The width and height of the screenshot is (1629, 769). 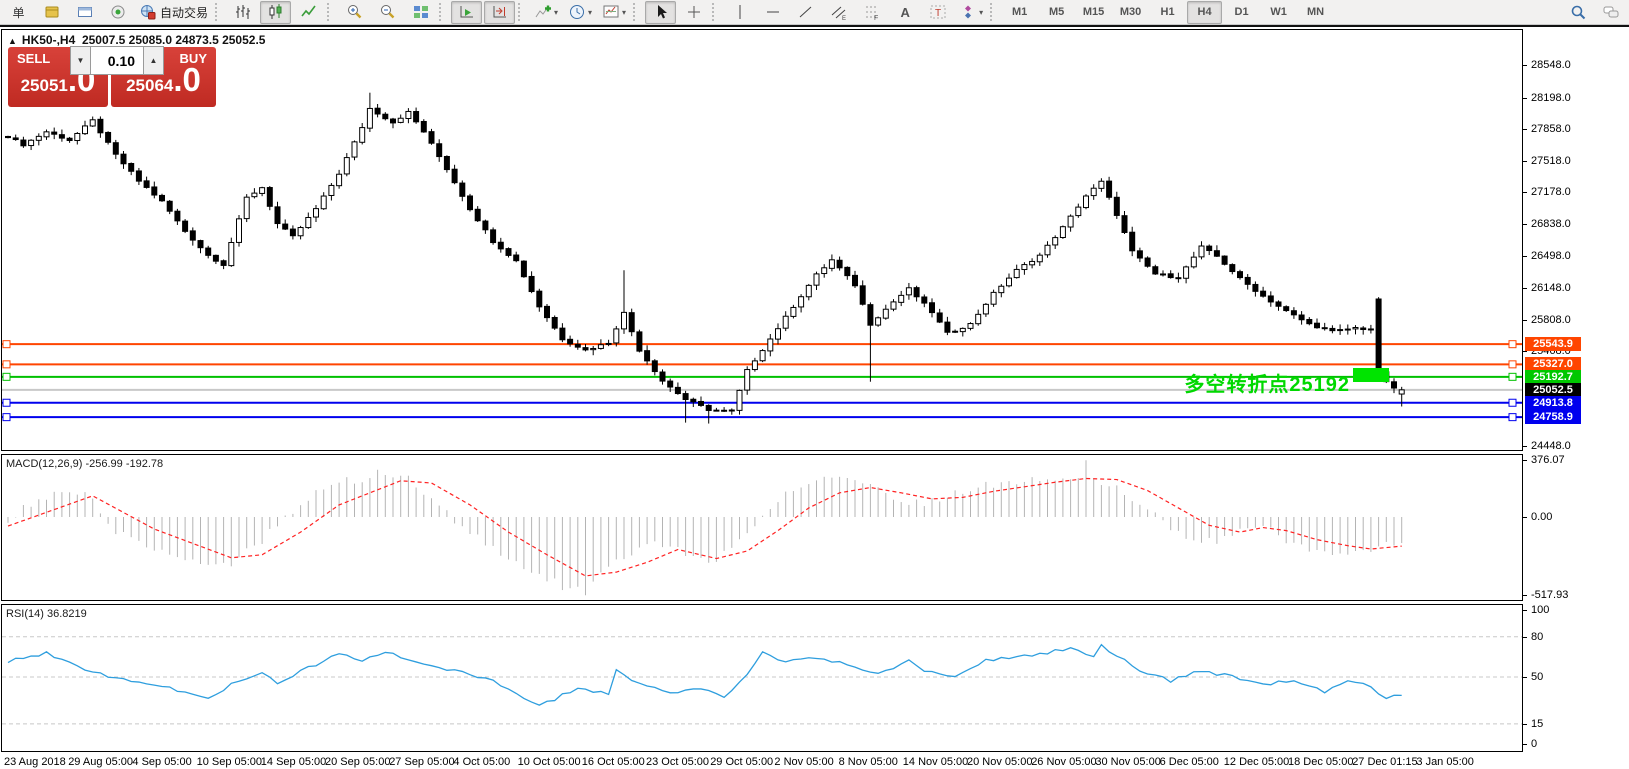 I want to click on chat-button, so click(x=1610, y=12).